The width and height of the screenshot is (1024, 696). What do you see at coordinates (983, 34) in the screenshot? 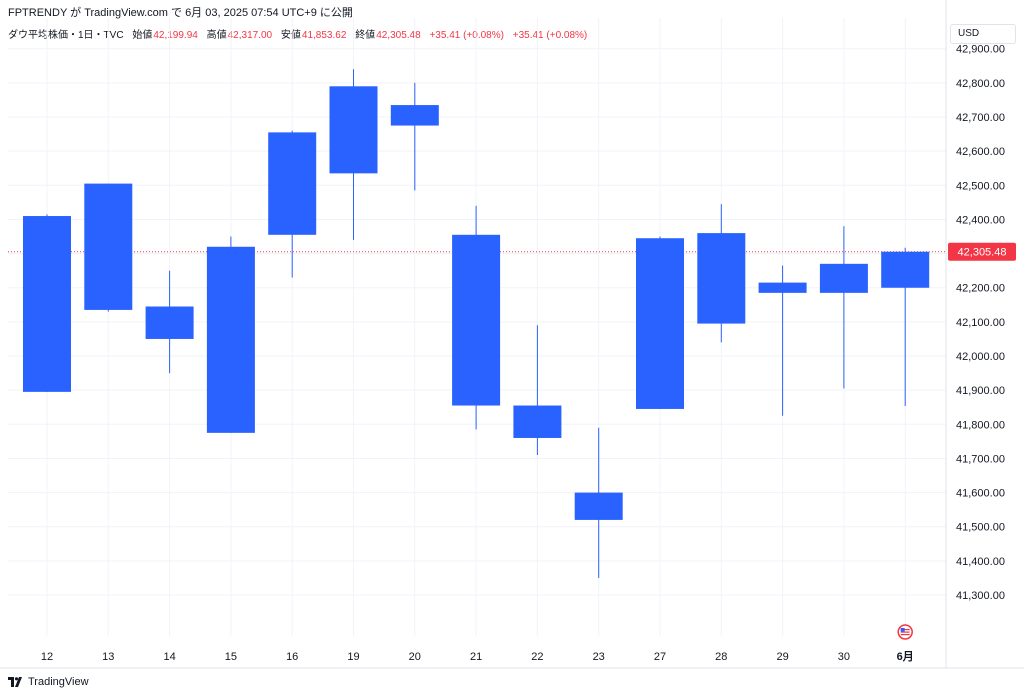
I see `currency-button: USD` at bounding box center [983, 34].